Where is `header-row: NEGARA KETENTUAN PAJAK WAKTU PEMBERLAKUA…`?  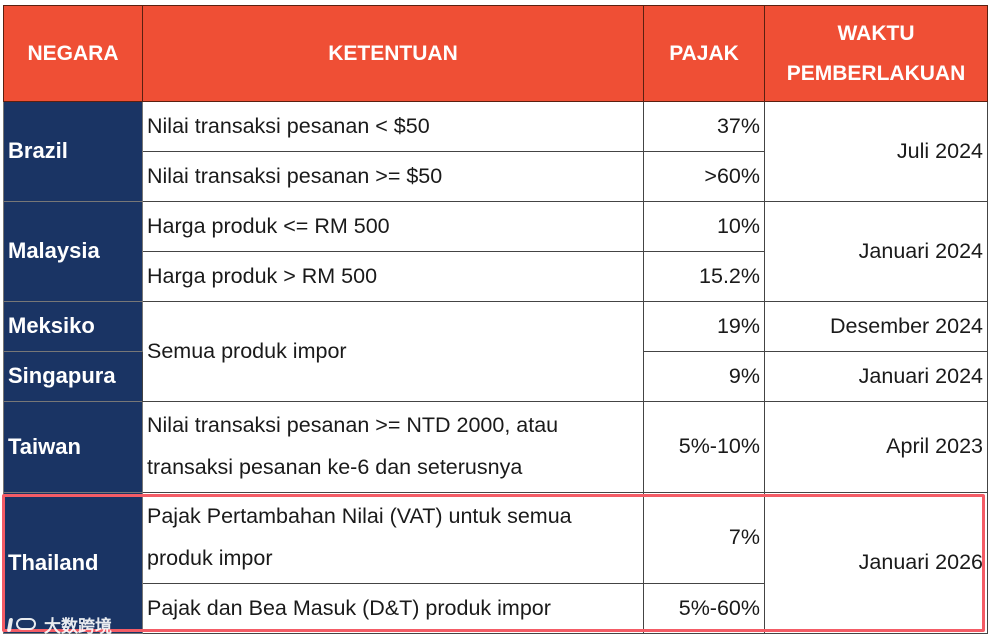 header-row: NEGARA KETENTUAN PAJAK WAKTU PEMBERLAKUA… is located at coordinates (495, 53).